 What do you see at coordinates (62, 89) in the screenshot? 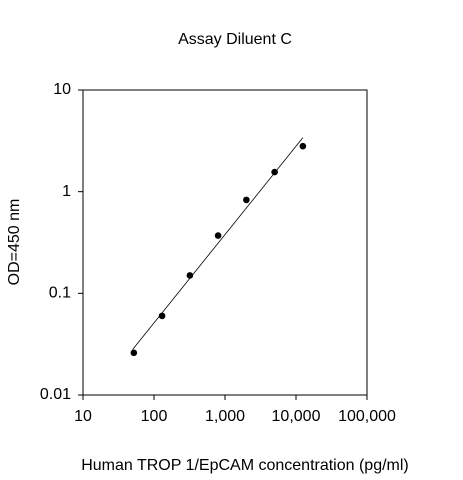
I see `y-tick-label: 10` at bounding box center [62, 89].